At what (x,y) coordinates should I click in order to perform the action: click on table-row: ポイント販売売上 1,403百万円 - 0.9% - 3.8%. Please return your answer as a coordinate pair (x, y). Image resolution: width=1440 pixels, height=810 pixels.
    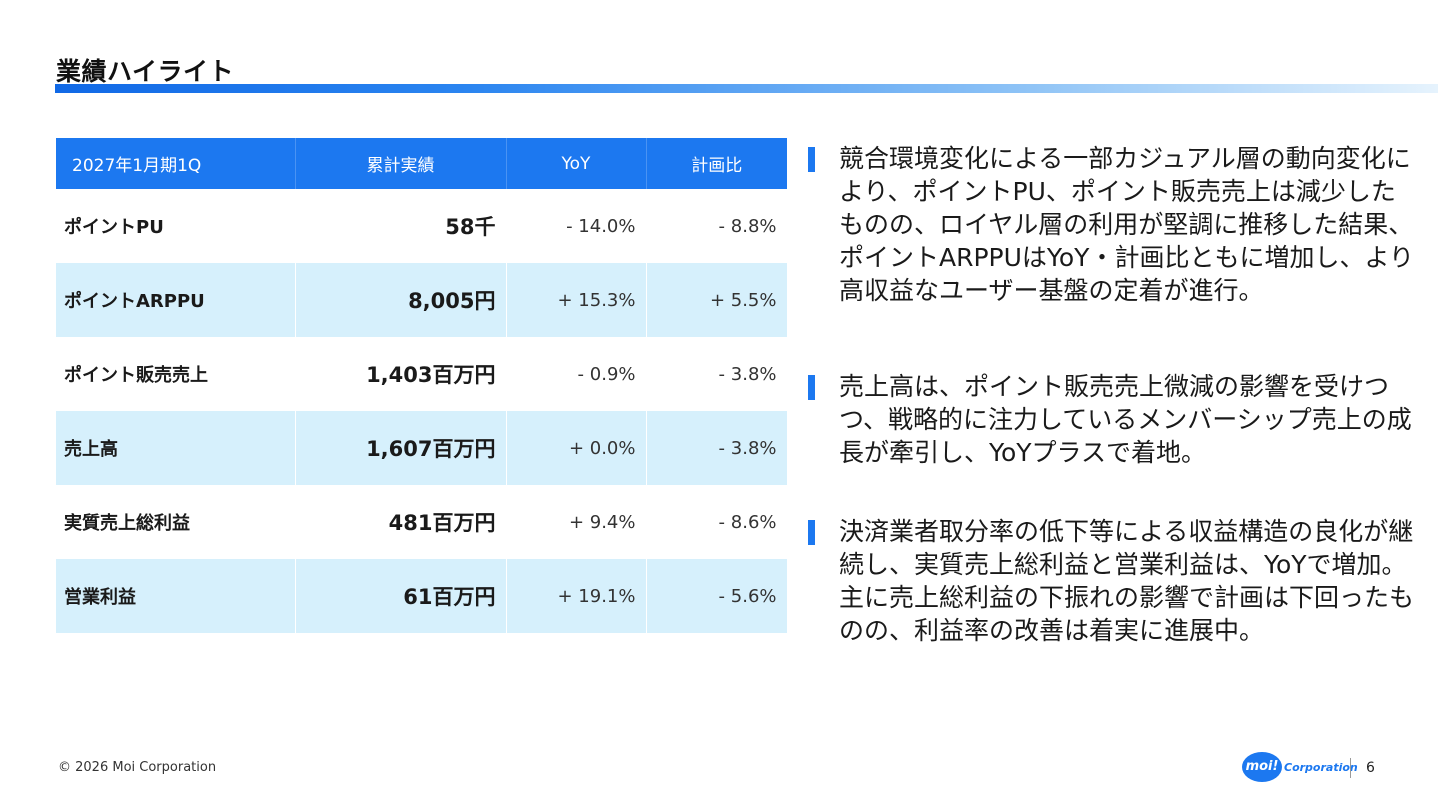
    Looking at the image, I should click on (422, 374).